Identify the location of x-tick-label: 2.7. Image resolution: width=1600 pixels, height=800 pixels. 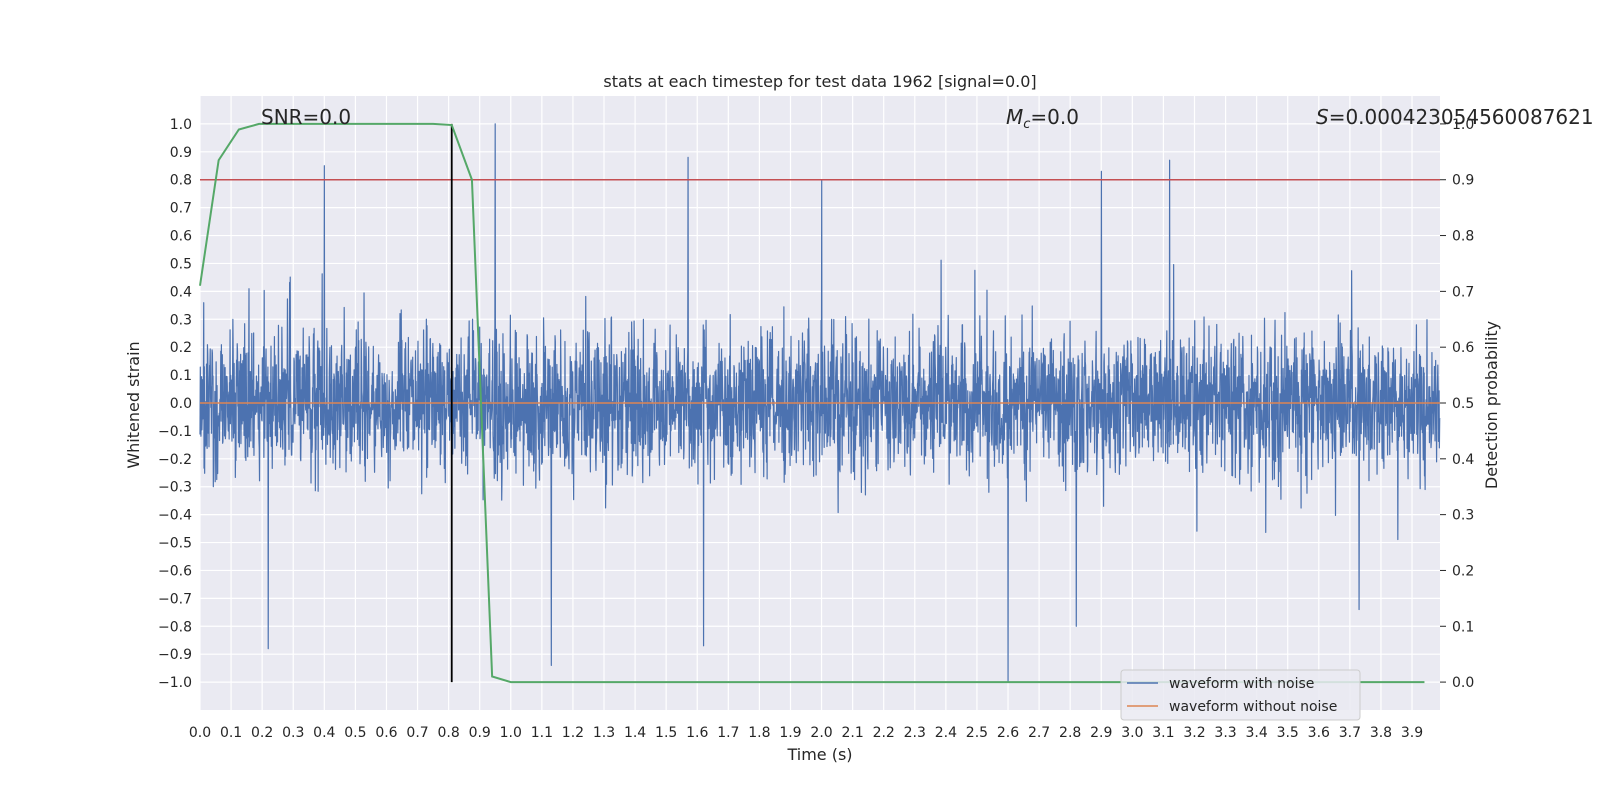
(1039, 733).